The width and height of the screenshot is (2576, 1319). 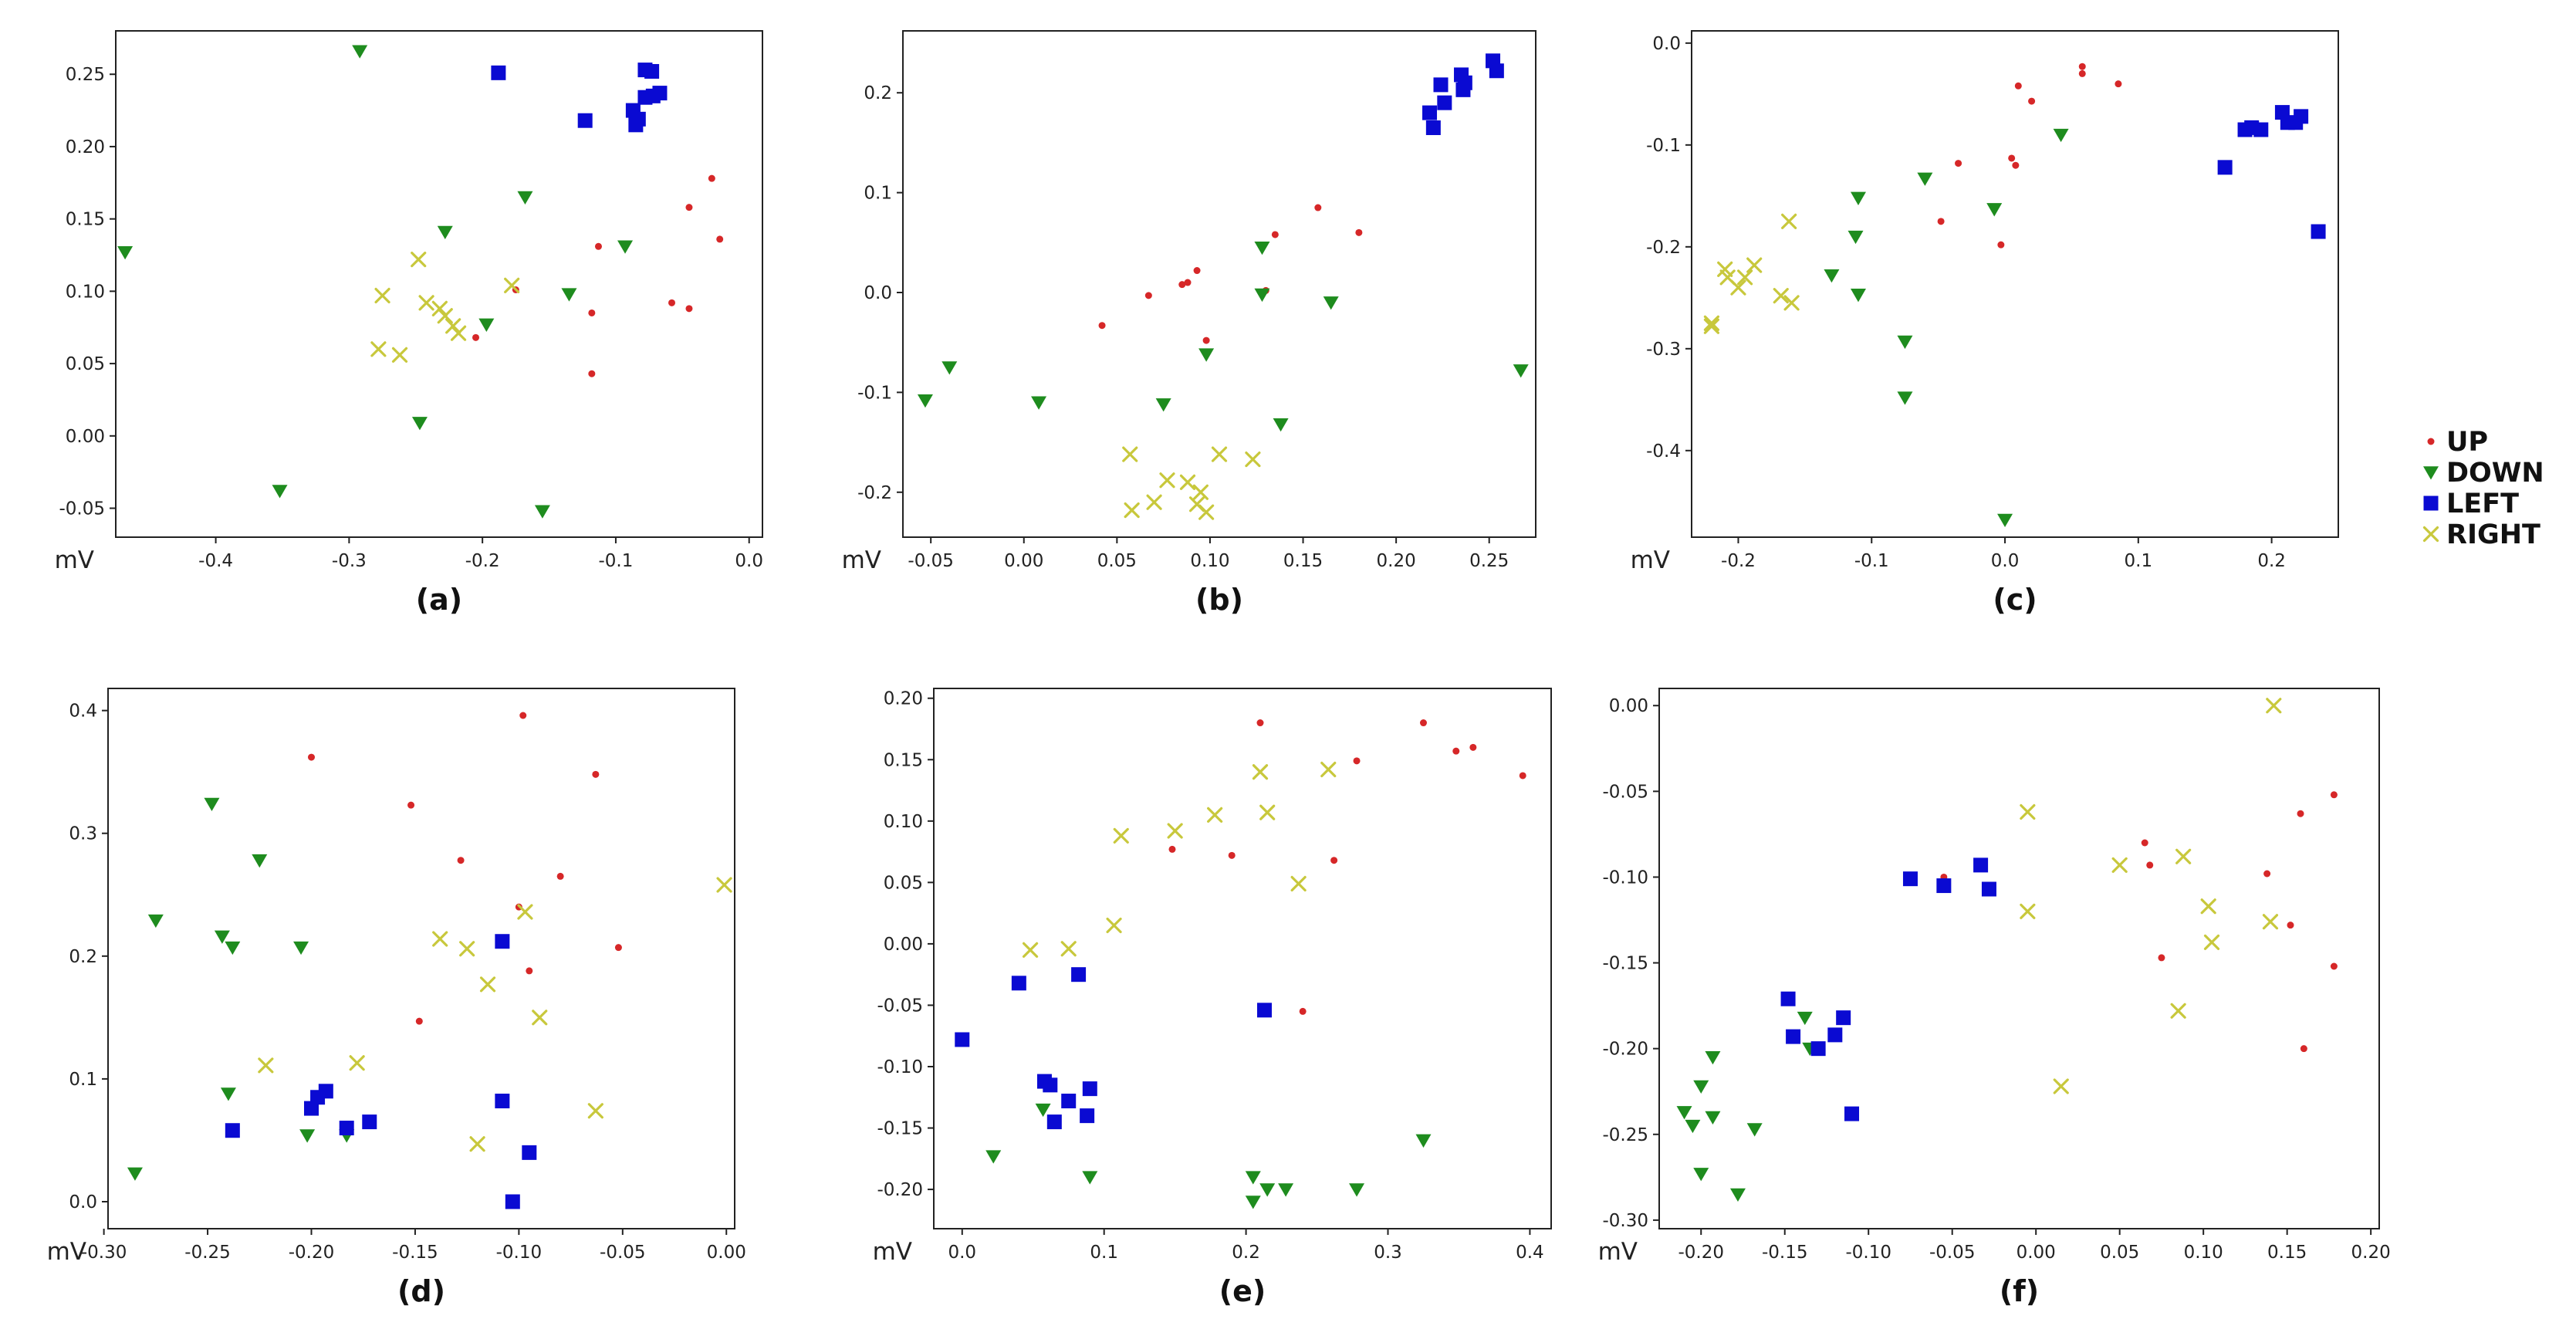 What do you see at coordinates (1230, 274) in the screenshot?
I see `panel-b-series-up` at bounding box center [1230, 274].